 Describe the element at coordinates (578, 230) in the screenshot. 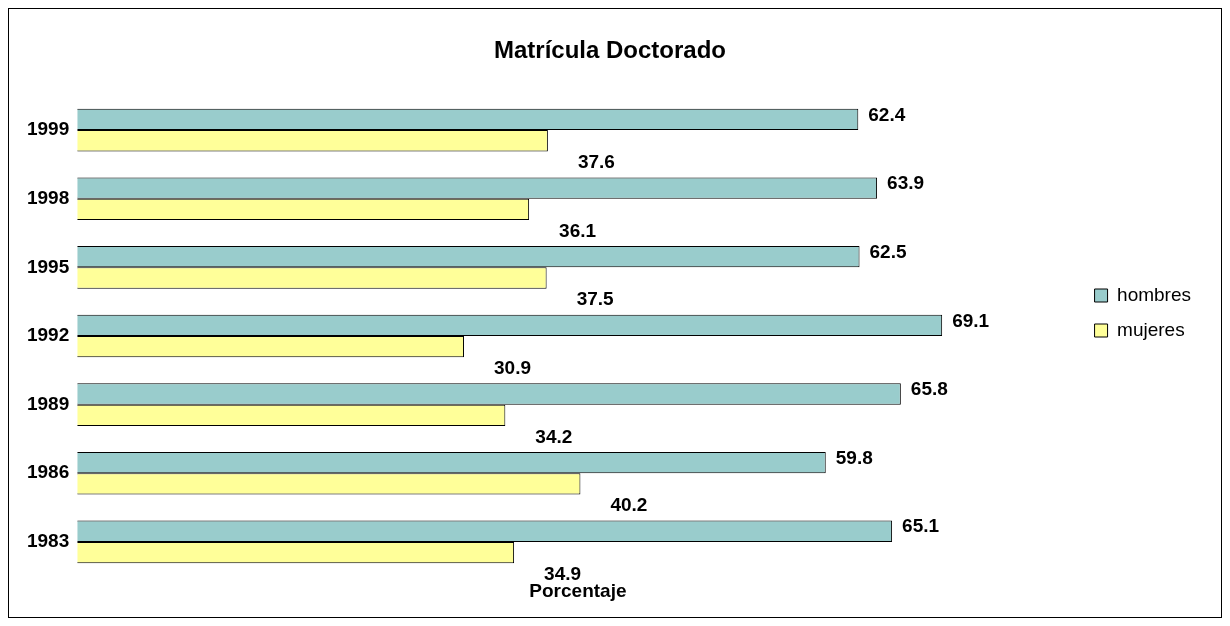

I see `data-label: 36.1` at that location.